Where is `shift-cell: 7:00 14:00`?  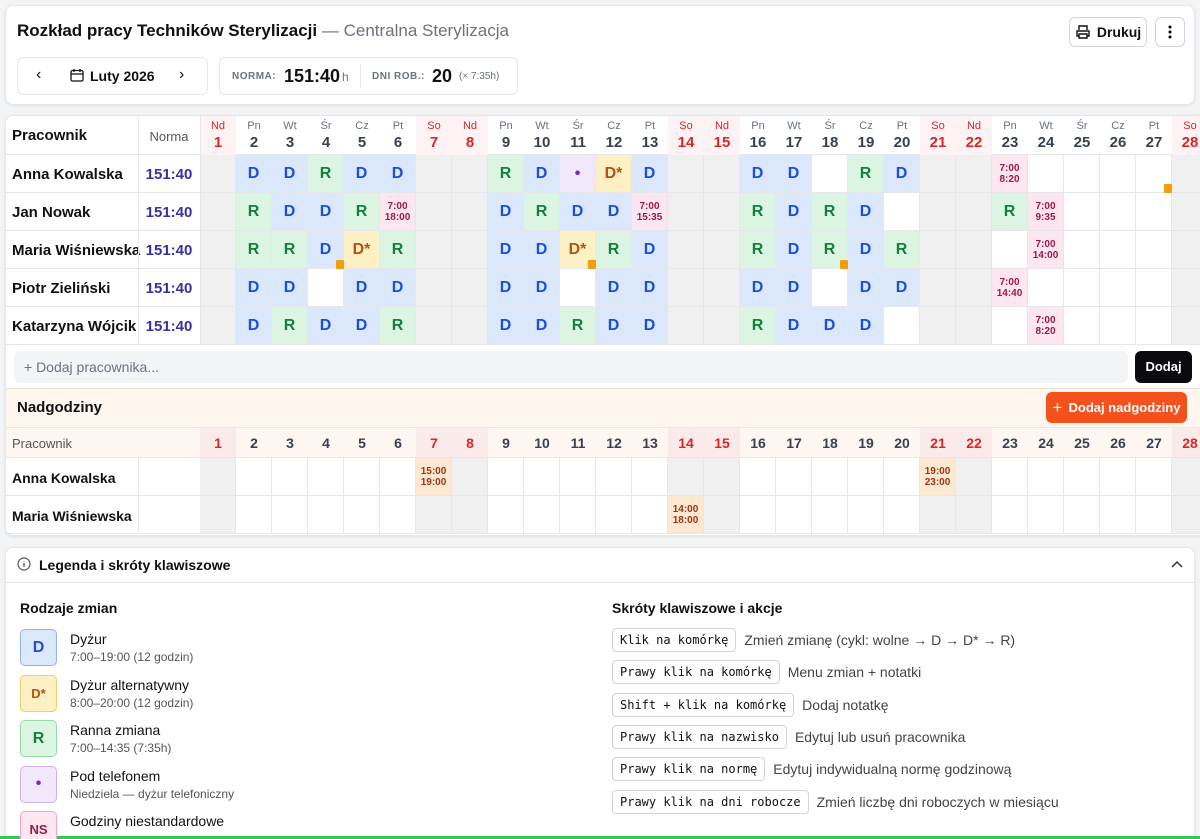
shift-cell: 7:00 14:00 is located at coordinates (1046, 249).